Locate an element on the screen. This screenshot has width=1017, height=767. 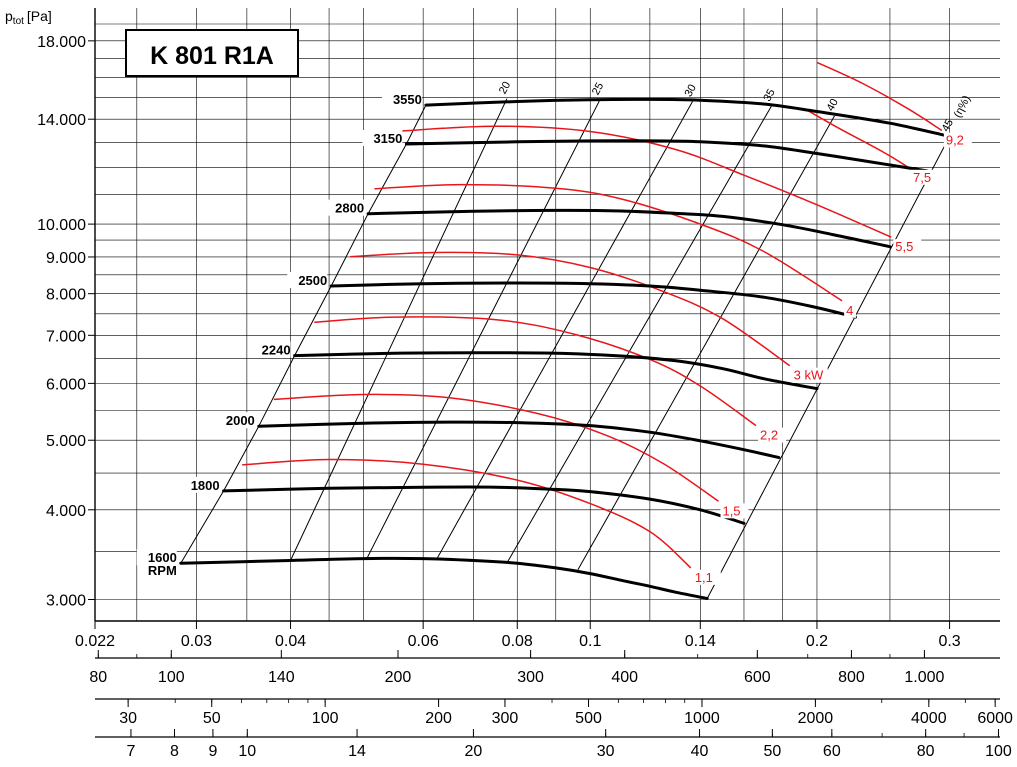
y-tick-label: 10.000 is located at coordinates (61, 225).